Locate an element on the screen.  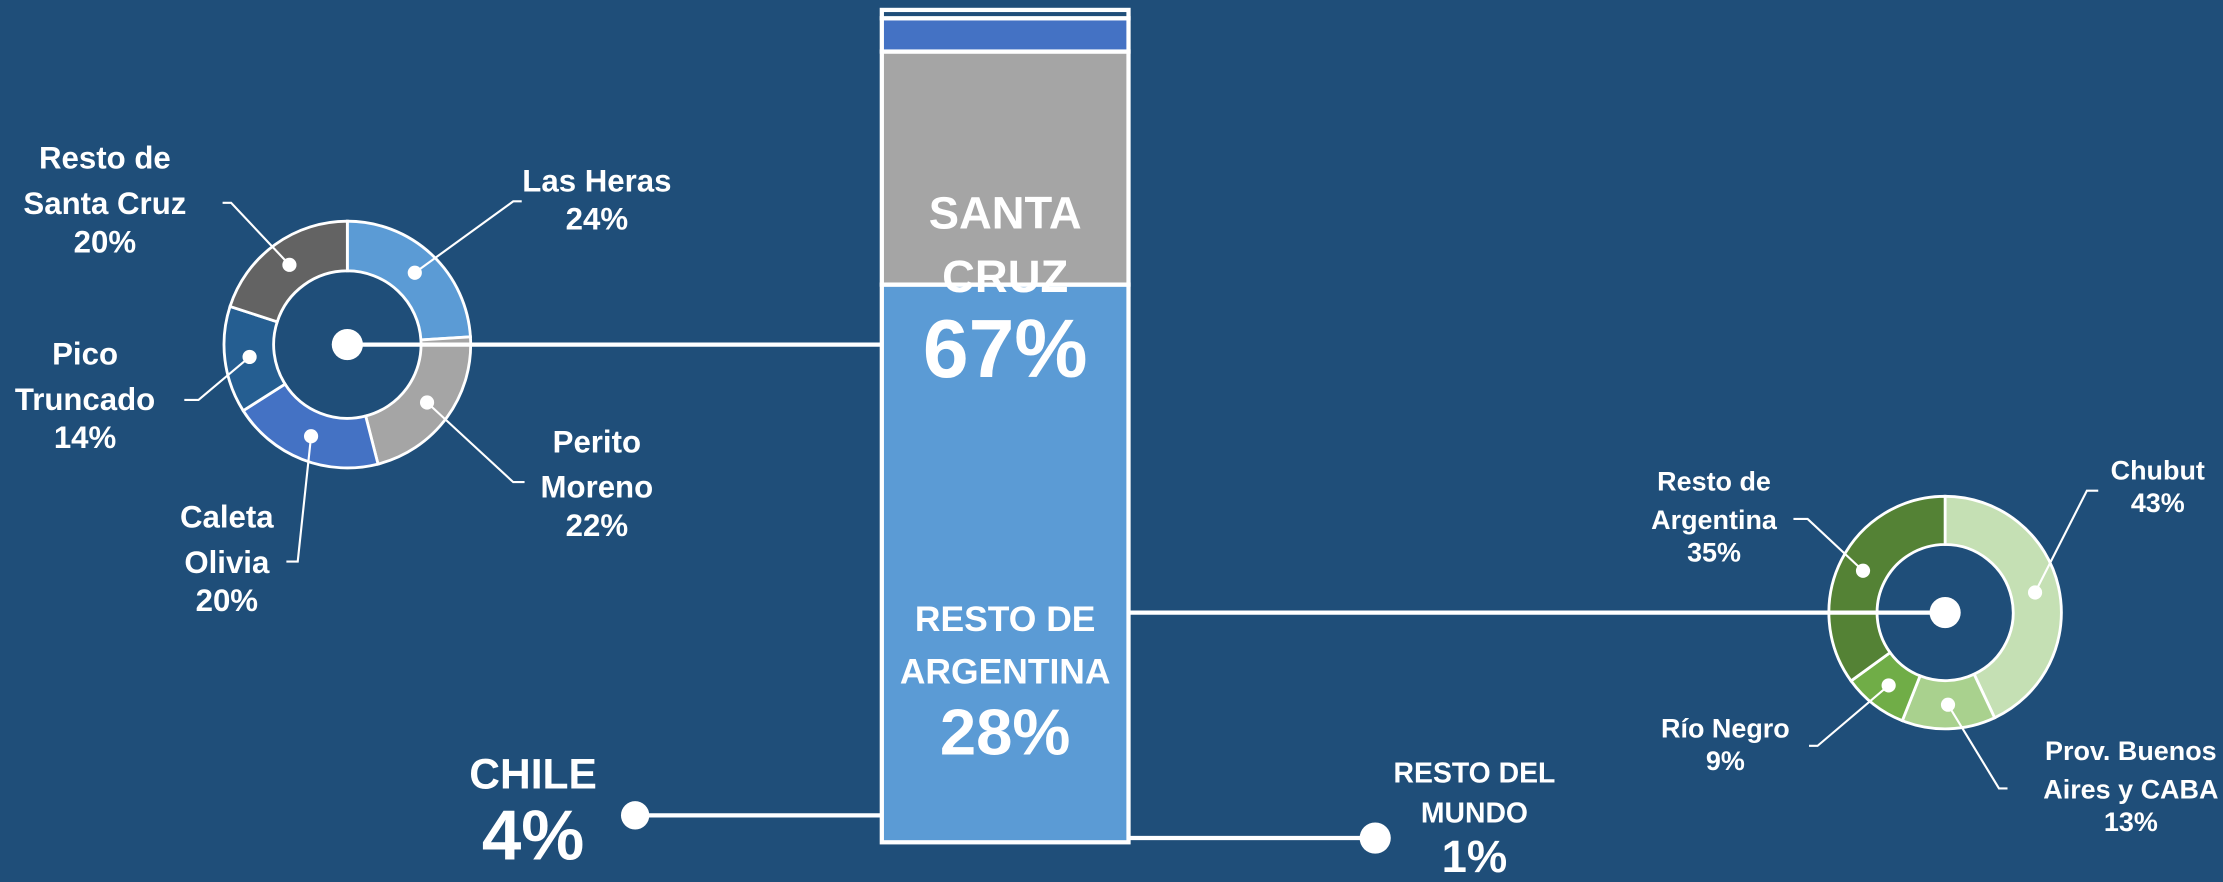
slice-label: Las Heras 24% is located at coordinates (597, 197).